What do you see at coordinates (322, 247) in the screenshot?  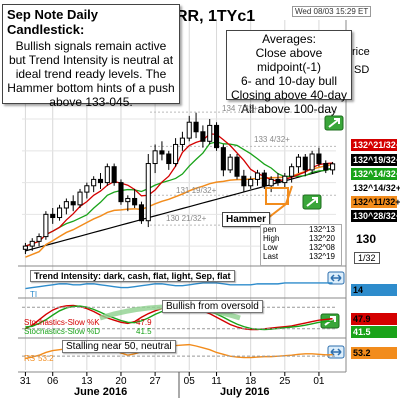 I see `data-window-value: 132^08` at bounding box center [322, 247].